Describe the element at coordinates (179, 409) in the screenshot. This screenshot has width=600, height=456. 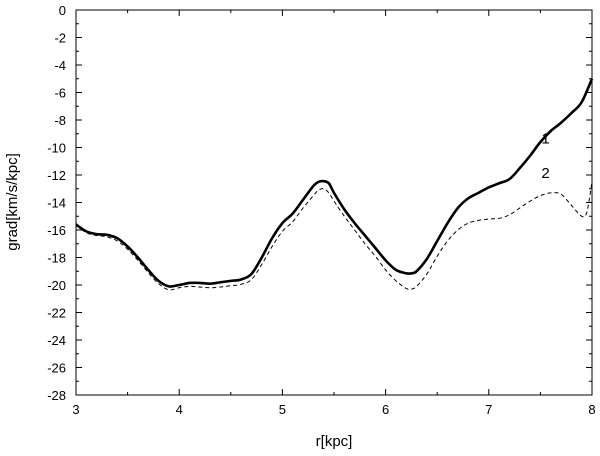
I see `x-tick-label: 4` at that location.